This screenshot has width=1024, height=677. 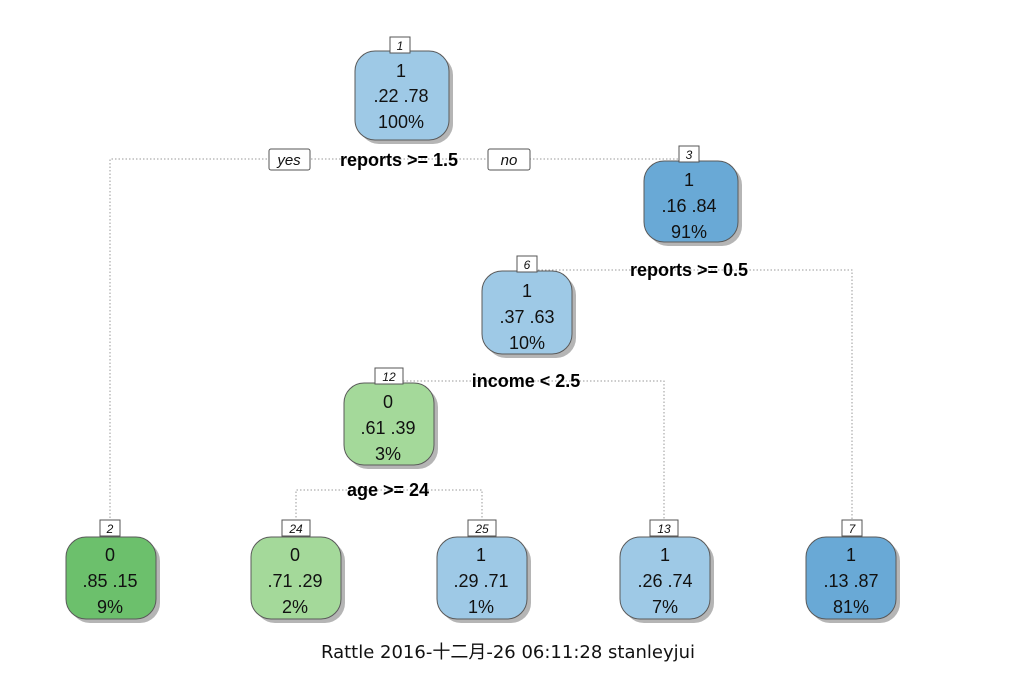 I want to click on split-3-rule: reports >= 0.5, so click(x=689, y=270).